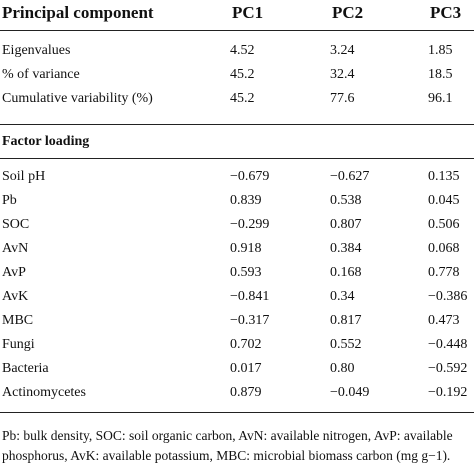 This screenshot has width=474, height=470. What do you see at coordinates (346, 224) in the screenshot?
I see `value-cell: 0.807` at bounding box center [346, 224].